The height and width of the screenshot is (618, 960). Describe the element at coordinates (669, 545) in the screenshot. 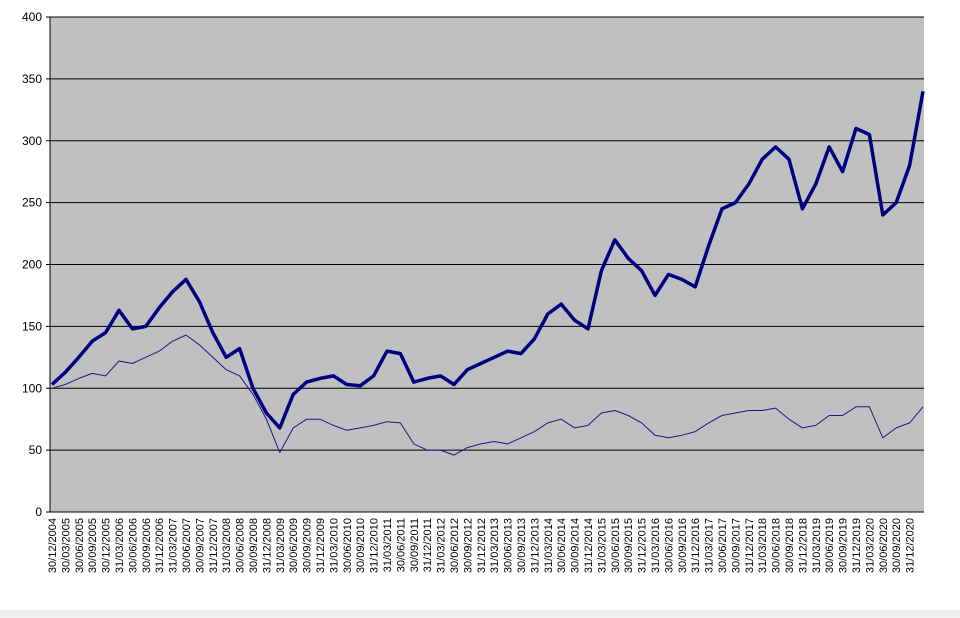

I see `x-tick-label: 30/06/2016` at that location.